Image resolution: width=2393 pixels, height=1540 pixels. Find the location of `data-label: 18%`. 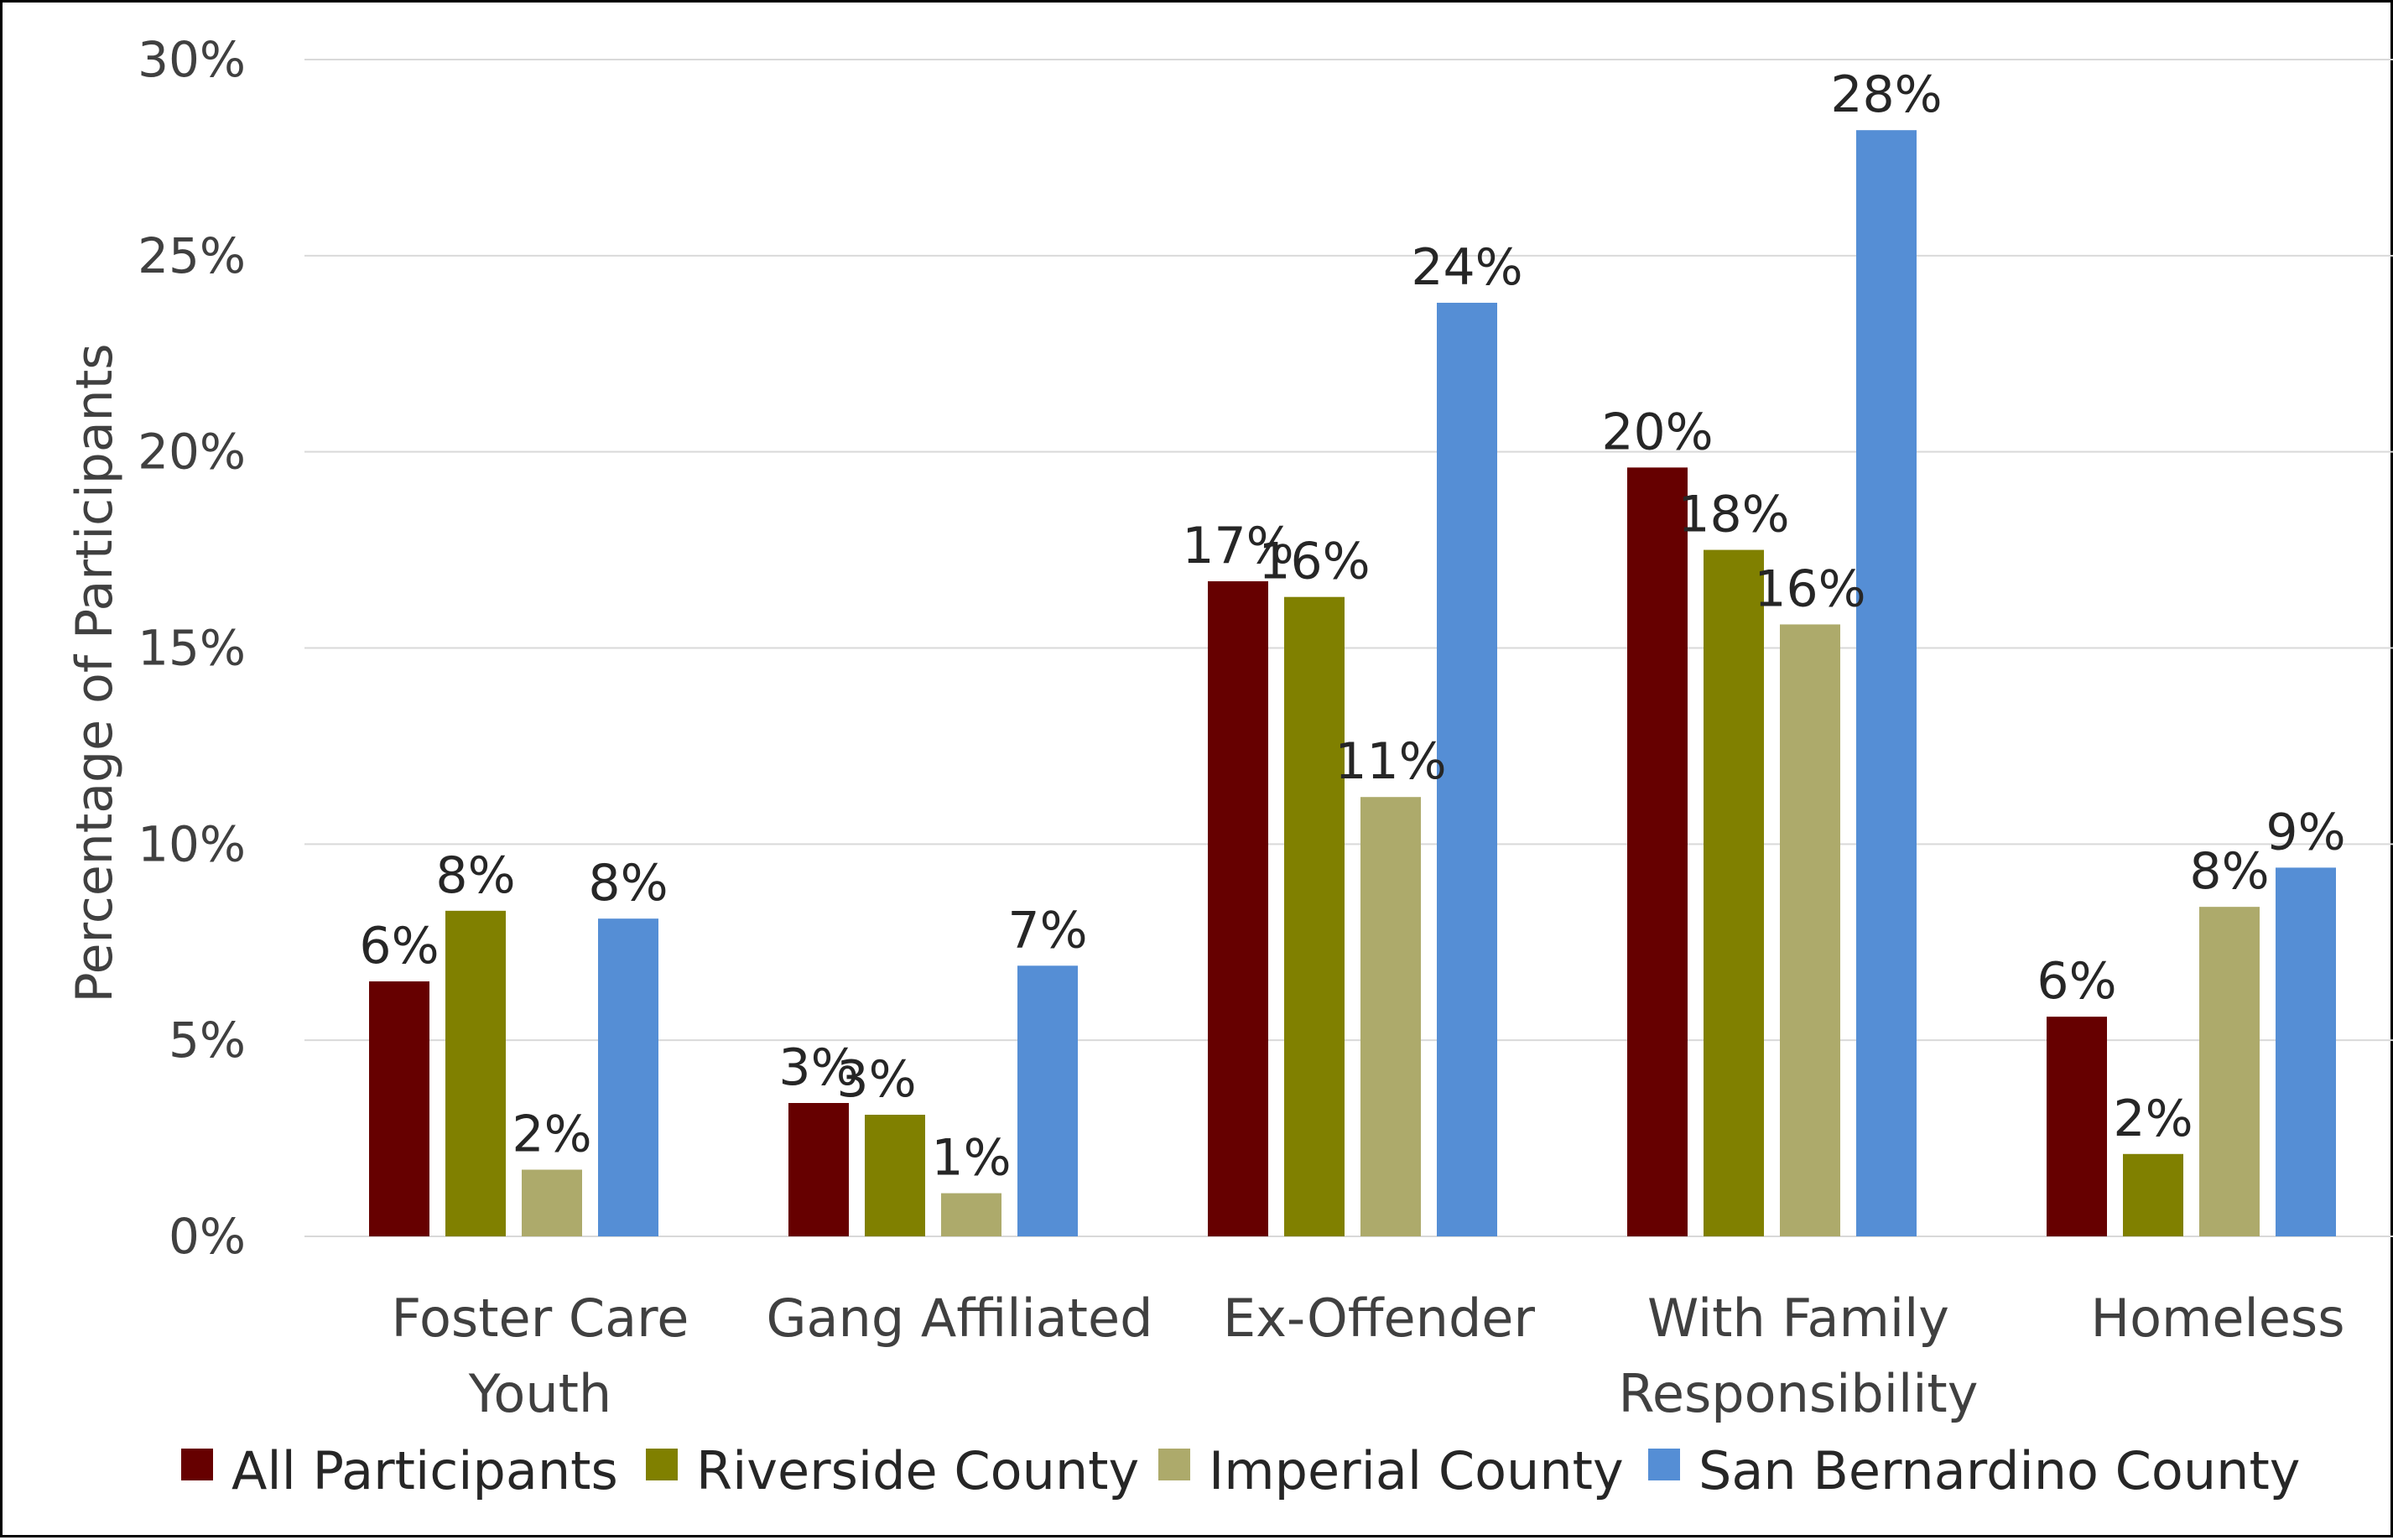

data-label: 18% is located at coordinates (1733, 515).